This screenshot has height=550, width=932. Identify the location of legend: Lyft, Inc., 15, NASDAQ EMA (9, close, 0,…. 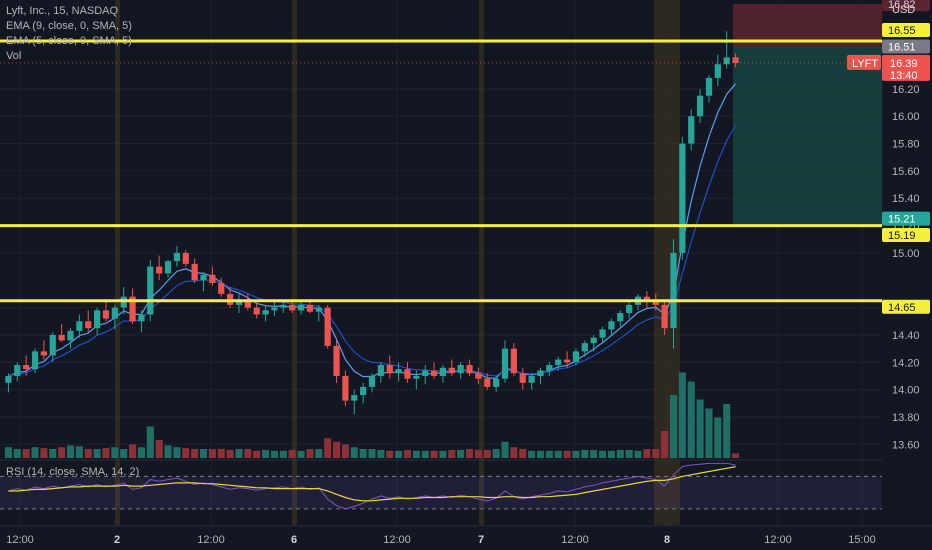
(69, 34).